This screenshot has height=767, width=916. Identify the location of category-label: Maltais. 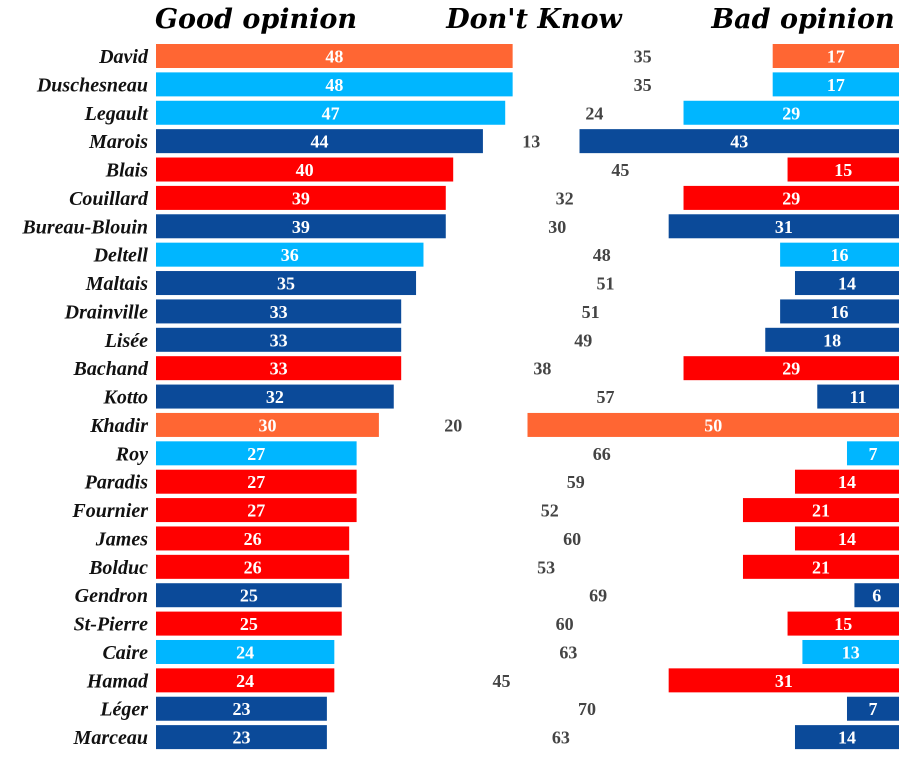
(116, 284).